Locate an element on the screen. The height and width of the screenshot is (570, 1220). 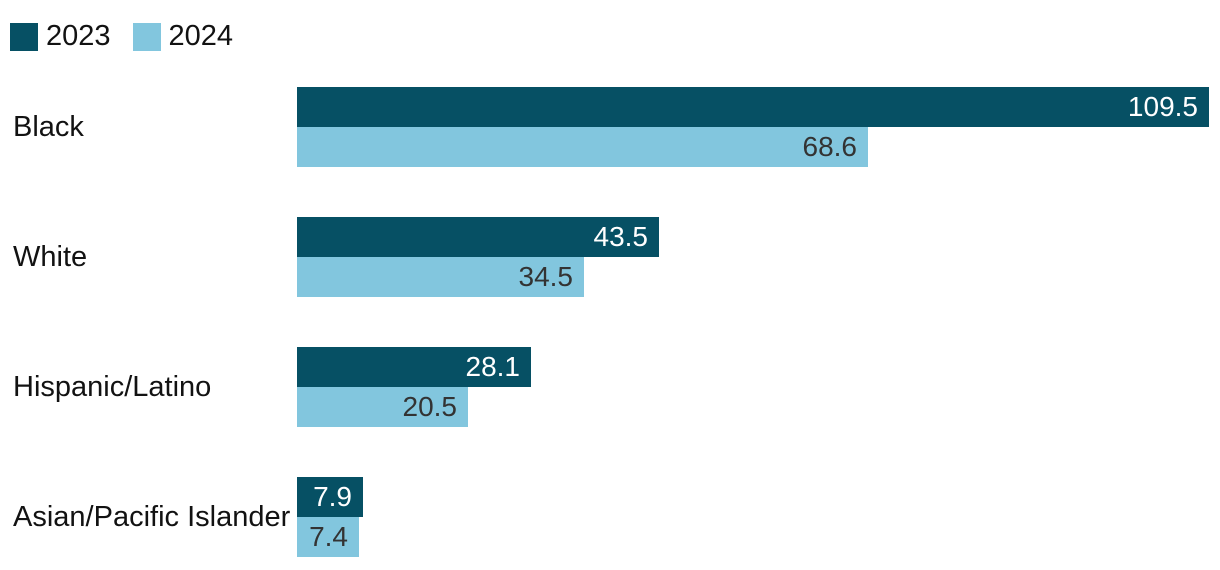
category-row-asian-pacific-islander: Asian/Pacific Islander 7.9 7.4 is located at coordinates (610, 517).